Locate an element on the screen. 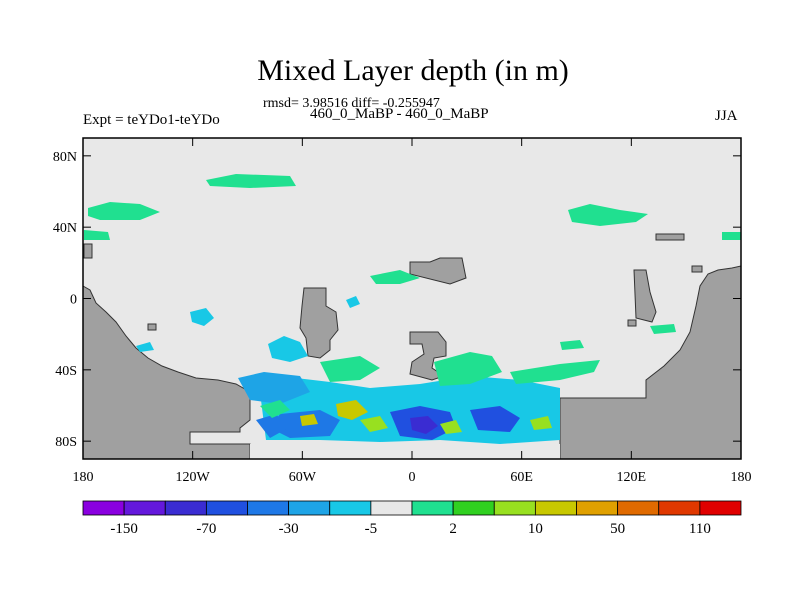 The image size is (800, 600). x-tick-label: 120W is located at coordinates (193, 477).